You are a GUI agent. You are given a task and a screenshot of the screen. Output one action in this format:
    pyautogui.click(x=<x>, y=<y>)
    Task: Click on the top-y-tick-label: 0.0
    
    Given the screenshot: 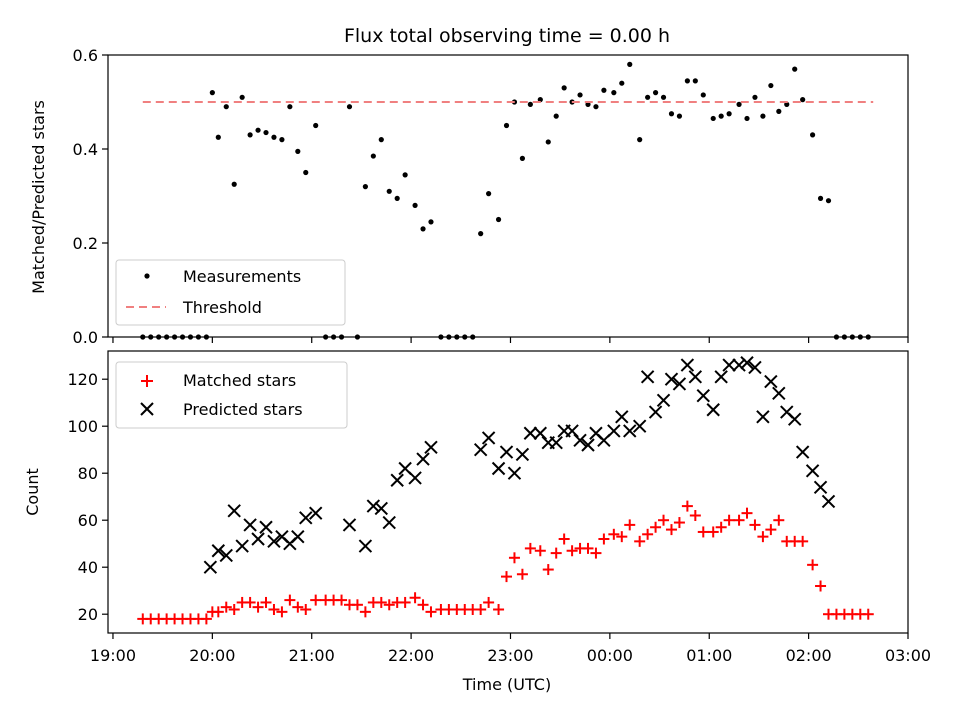 What is the action you would take?
    pyautogui.click(x=85, y=337)
    